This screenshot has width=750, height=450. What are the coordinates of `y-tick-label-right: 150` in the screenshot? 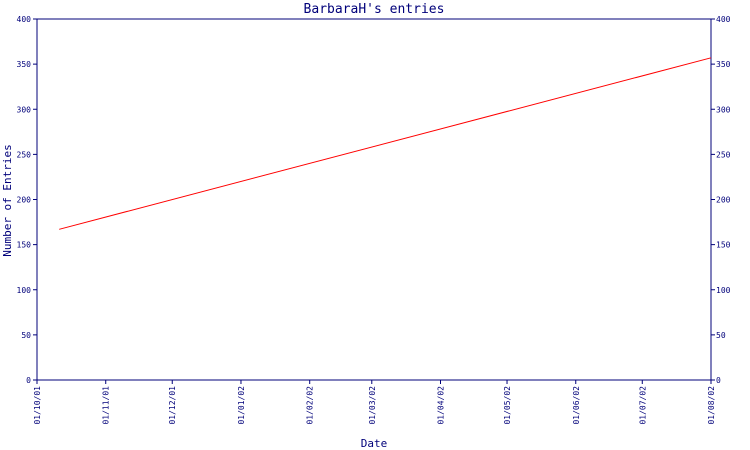 It's located at (723, 245).